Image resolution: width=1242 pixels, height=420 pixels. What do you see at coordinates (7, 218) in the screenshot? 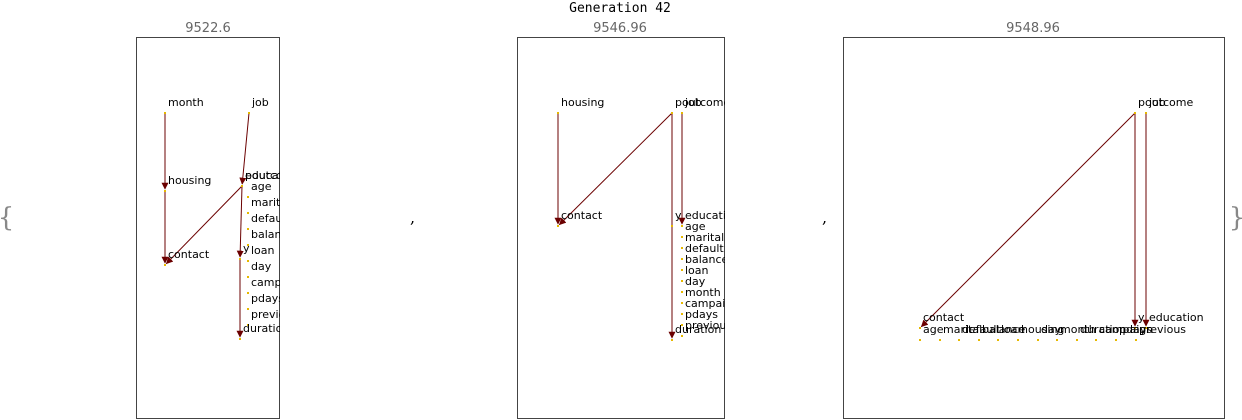
I see `open-brace: {` at bounding box center [7, 218].